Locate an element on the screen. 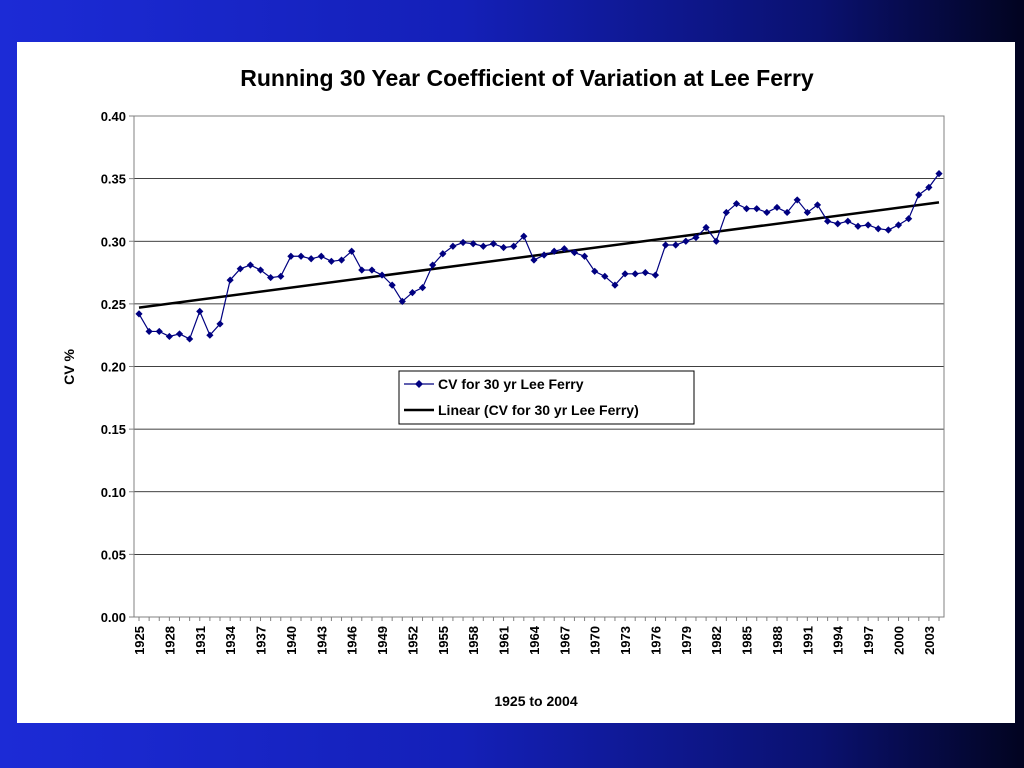 The width and height of the screenshot is (1024, 768). y-tick-label: 0.20 is located at coordinates (113, 367).